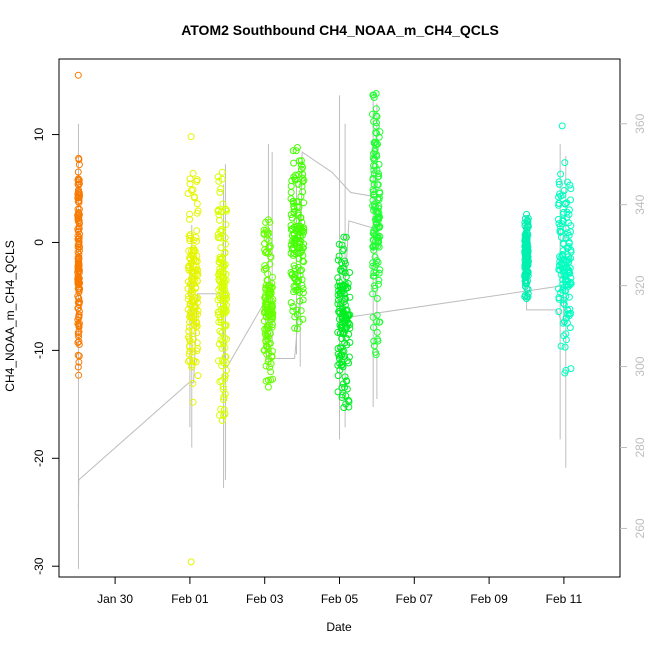  I want to click on series-cluster, so click(564, 249).